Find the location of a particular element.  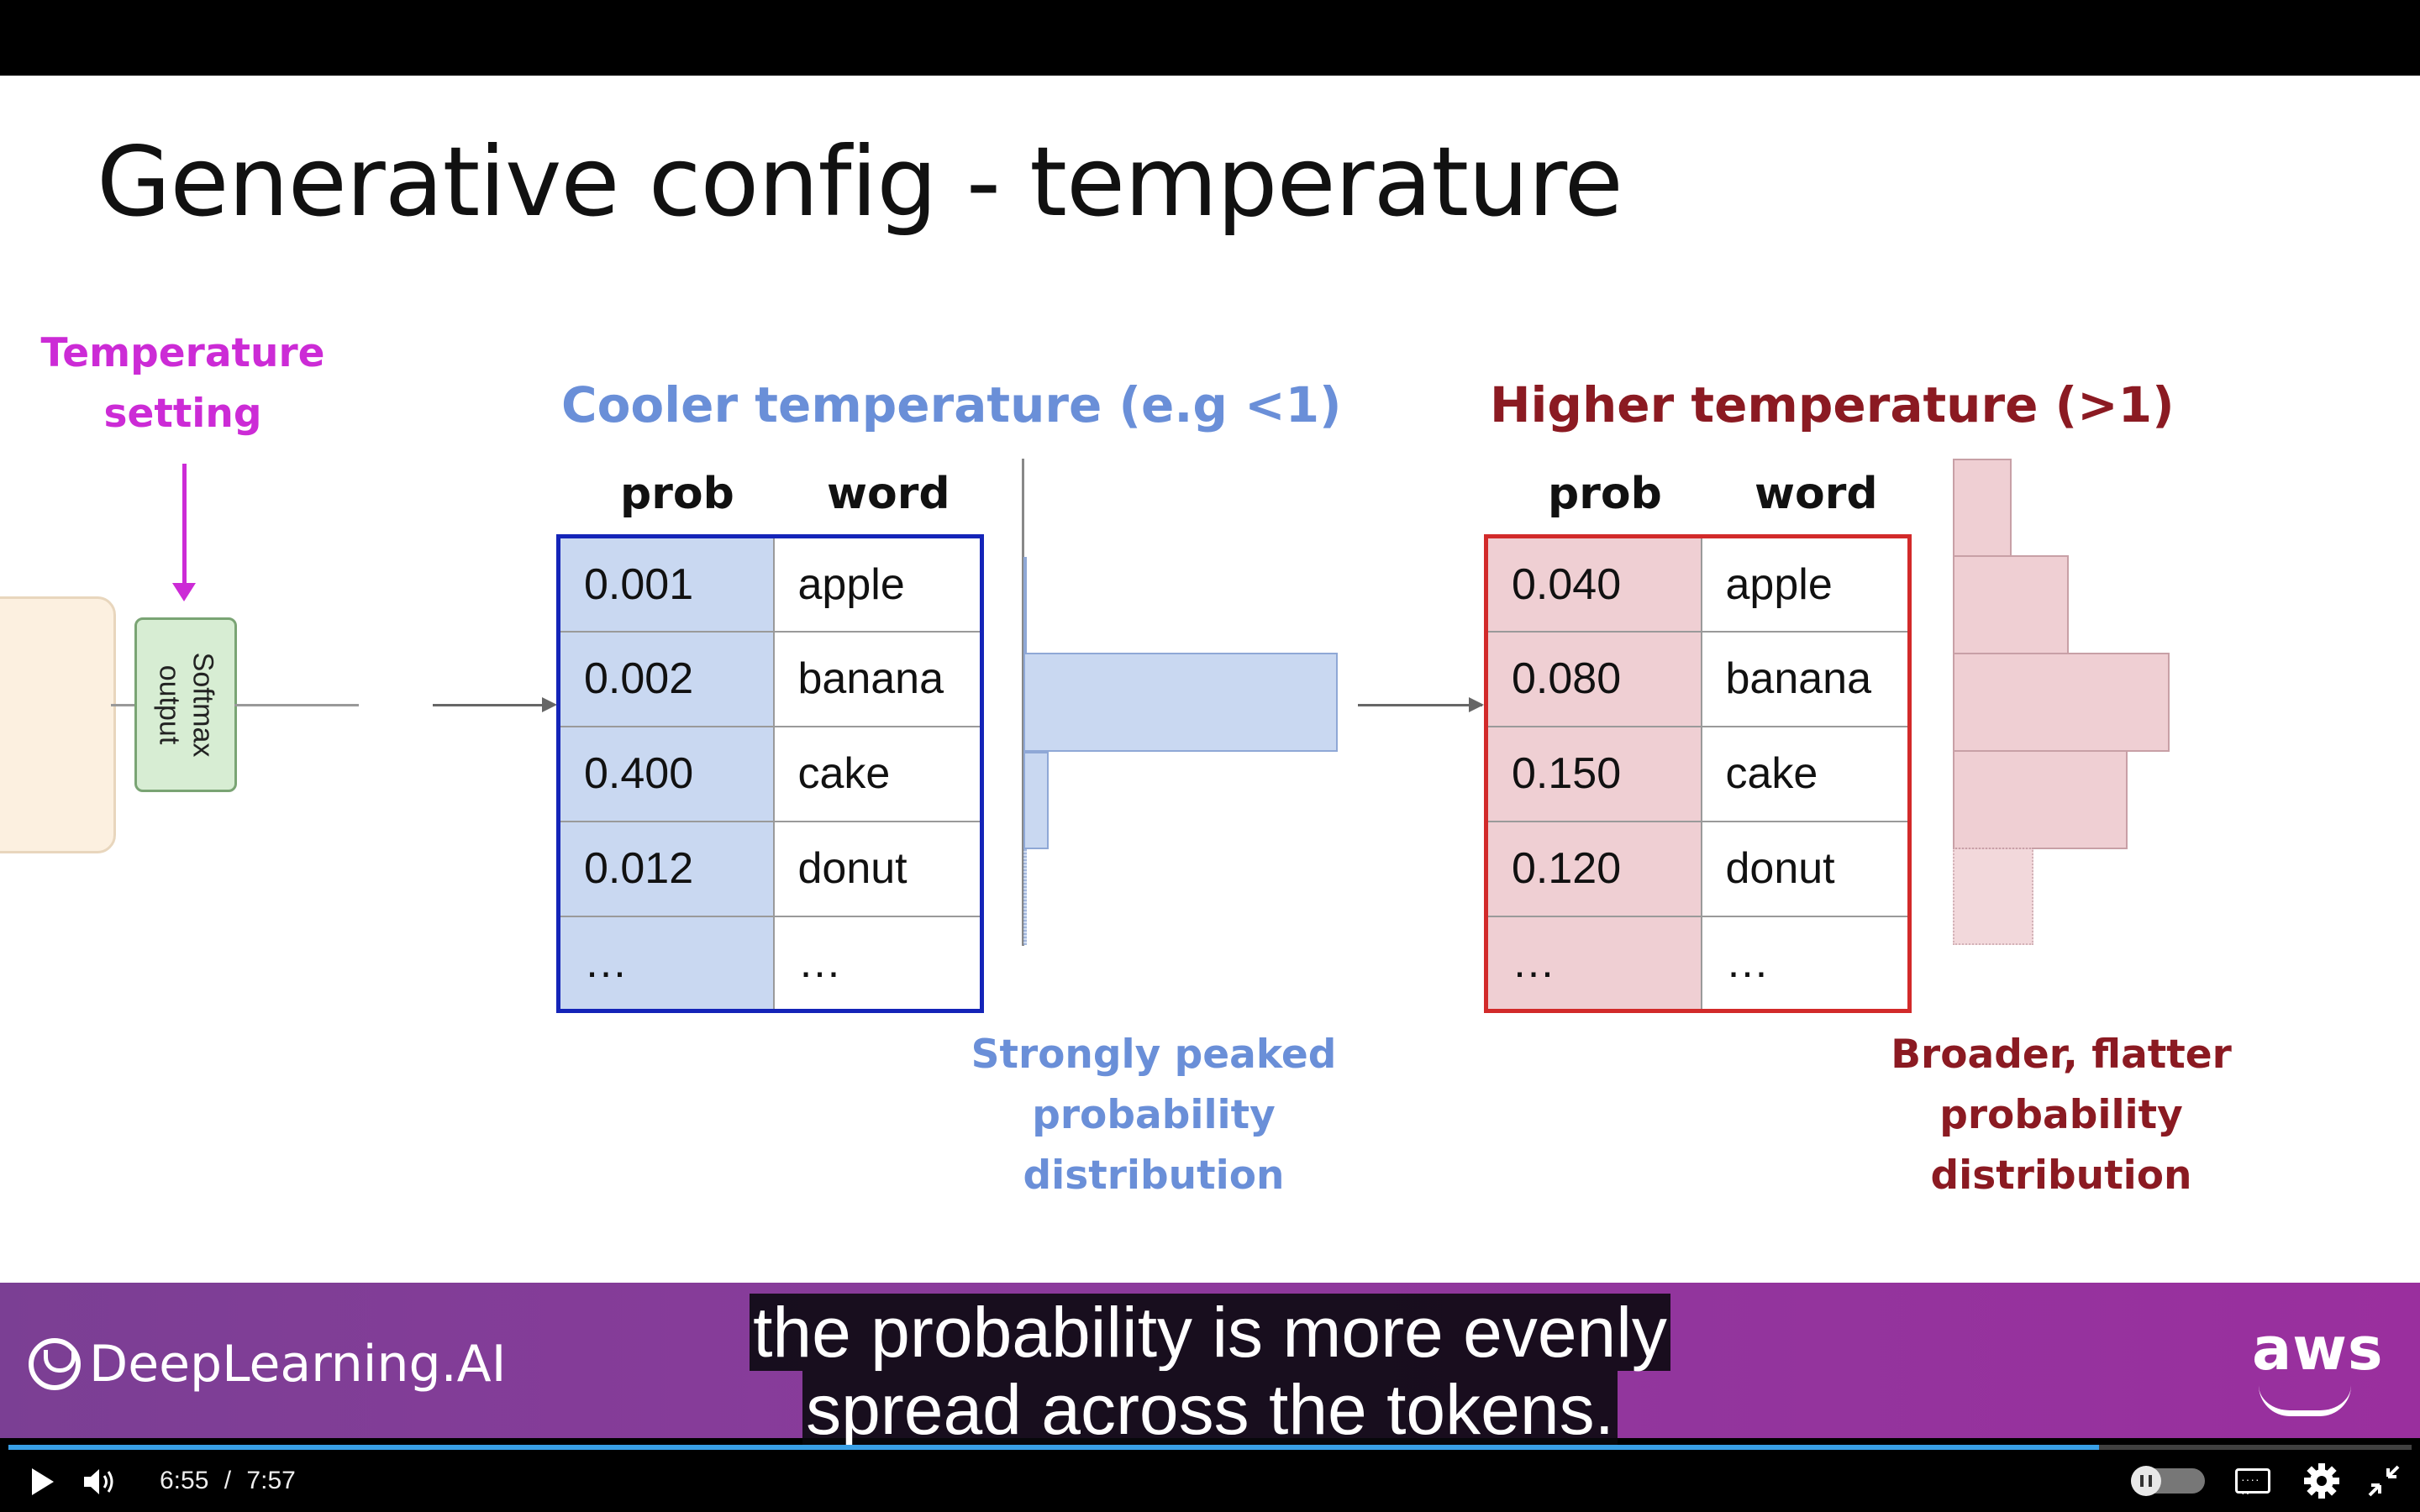

hot-caption-line3: distribution is located at coordinates (2061, 1175).